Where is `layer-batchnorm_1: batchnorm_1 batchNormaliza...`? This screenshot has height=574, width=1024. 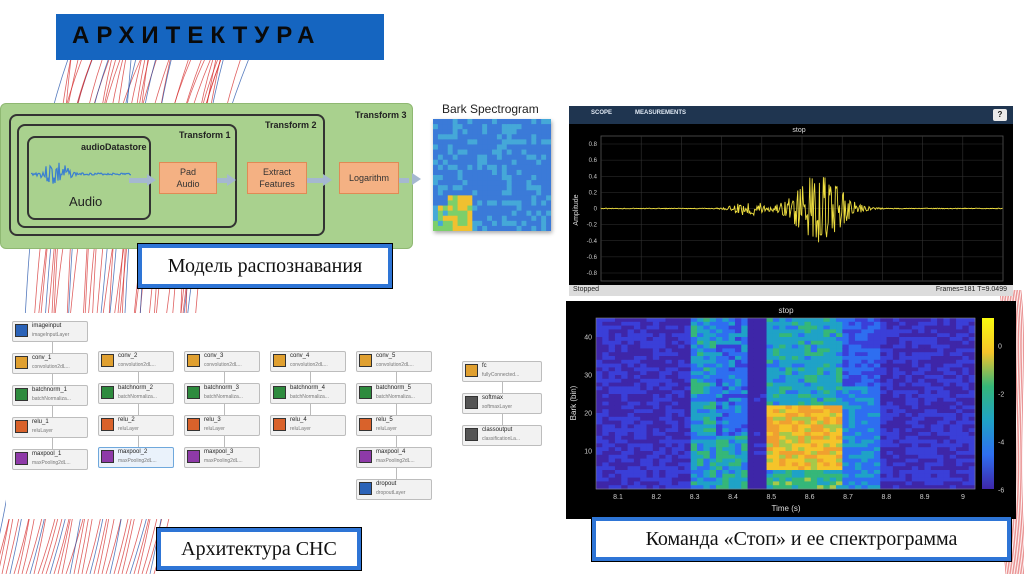 layer-batchnorm_1: batchnorm_1 batchNormaliza... is located at coordinates (50, 395).